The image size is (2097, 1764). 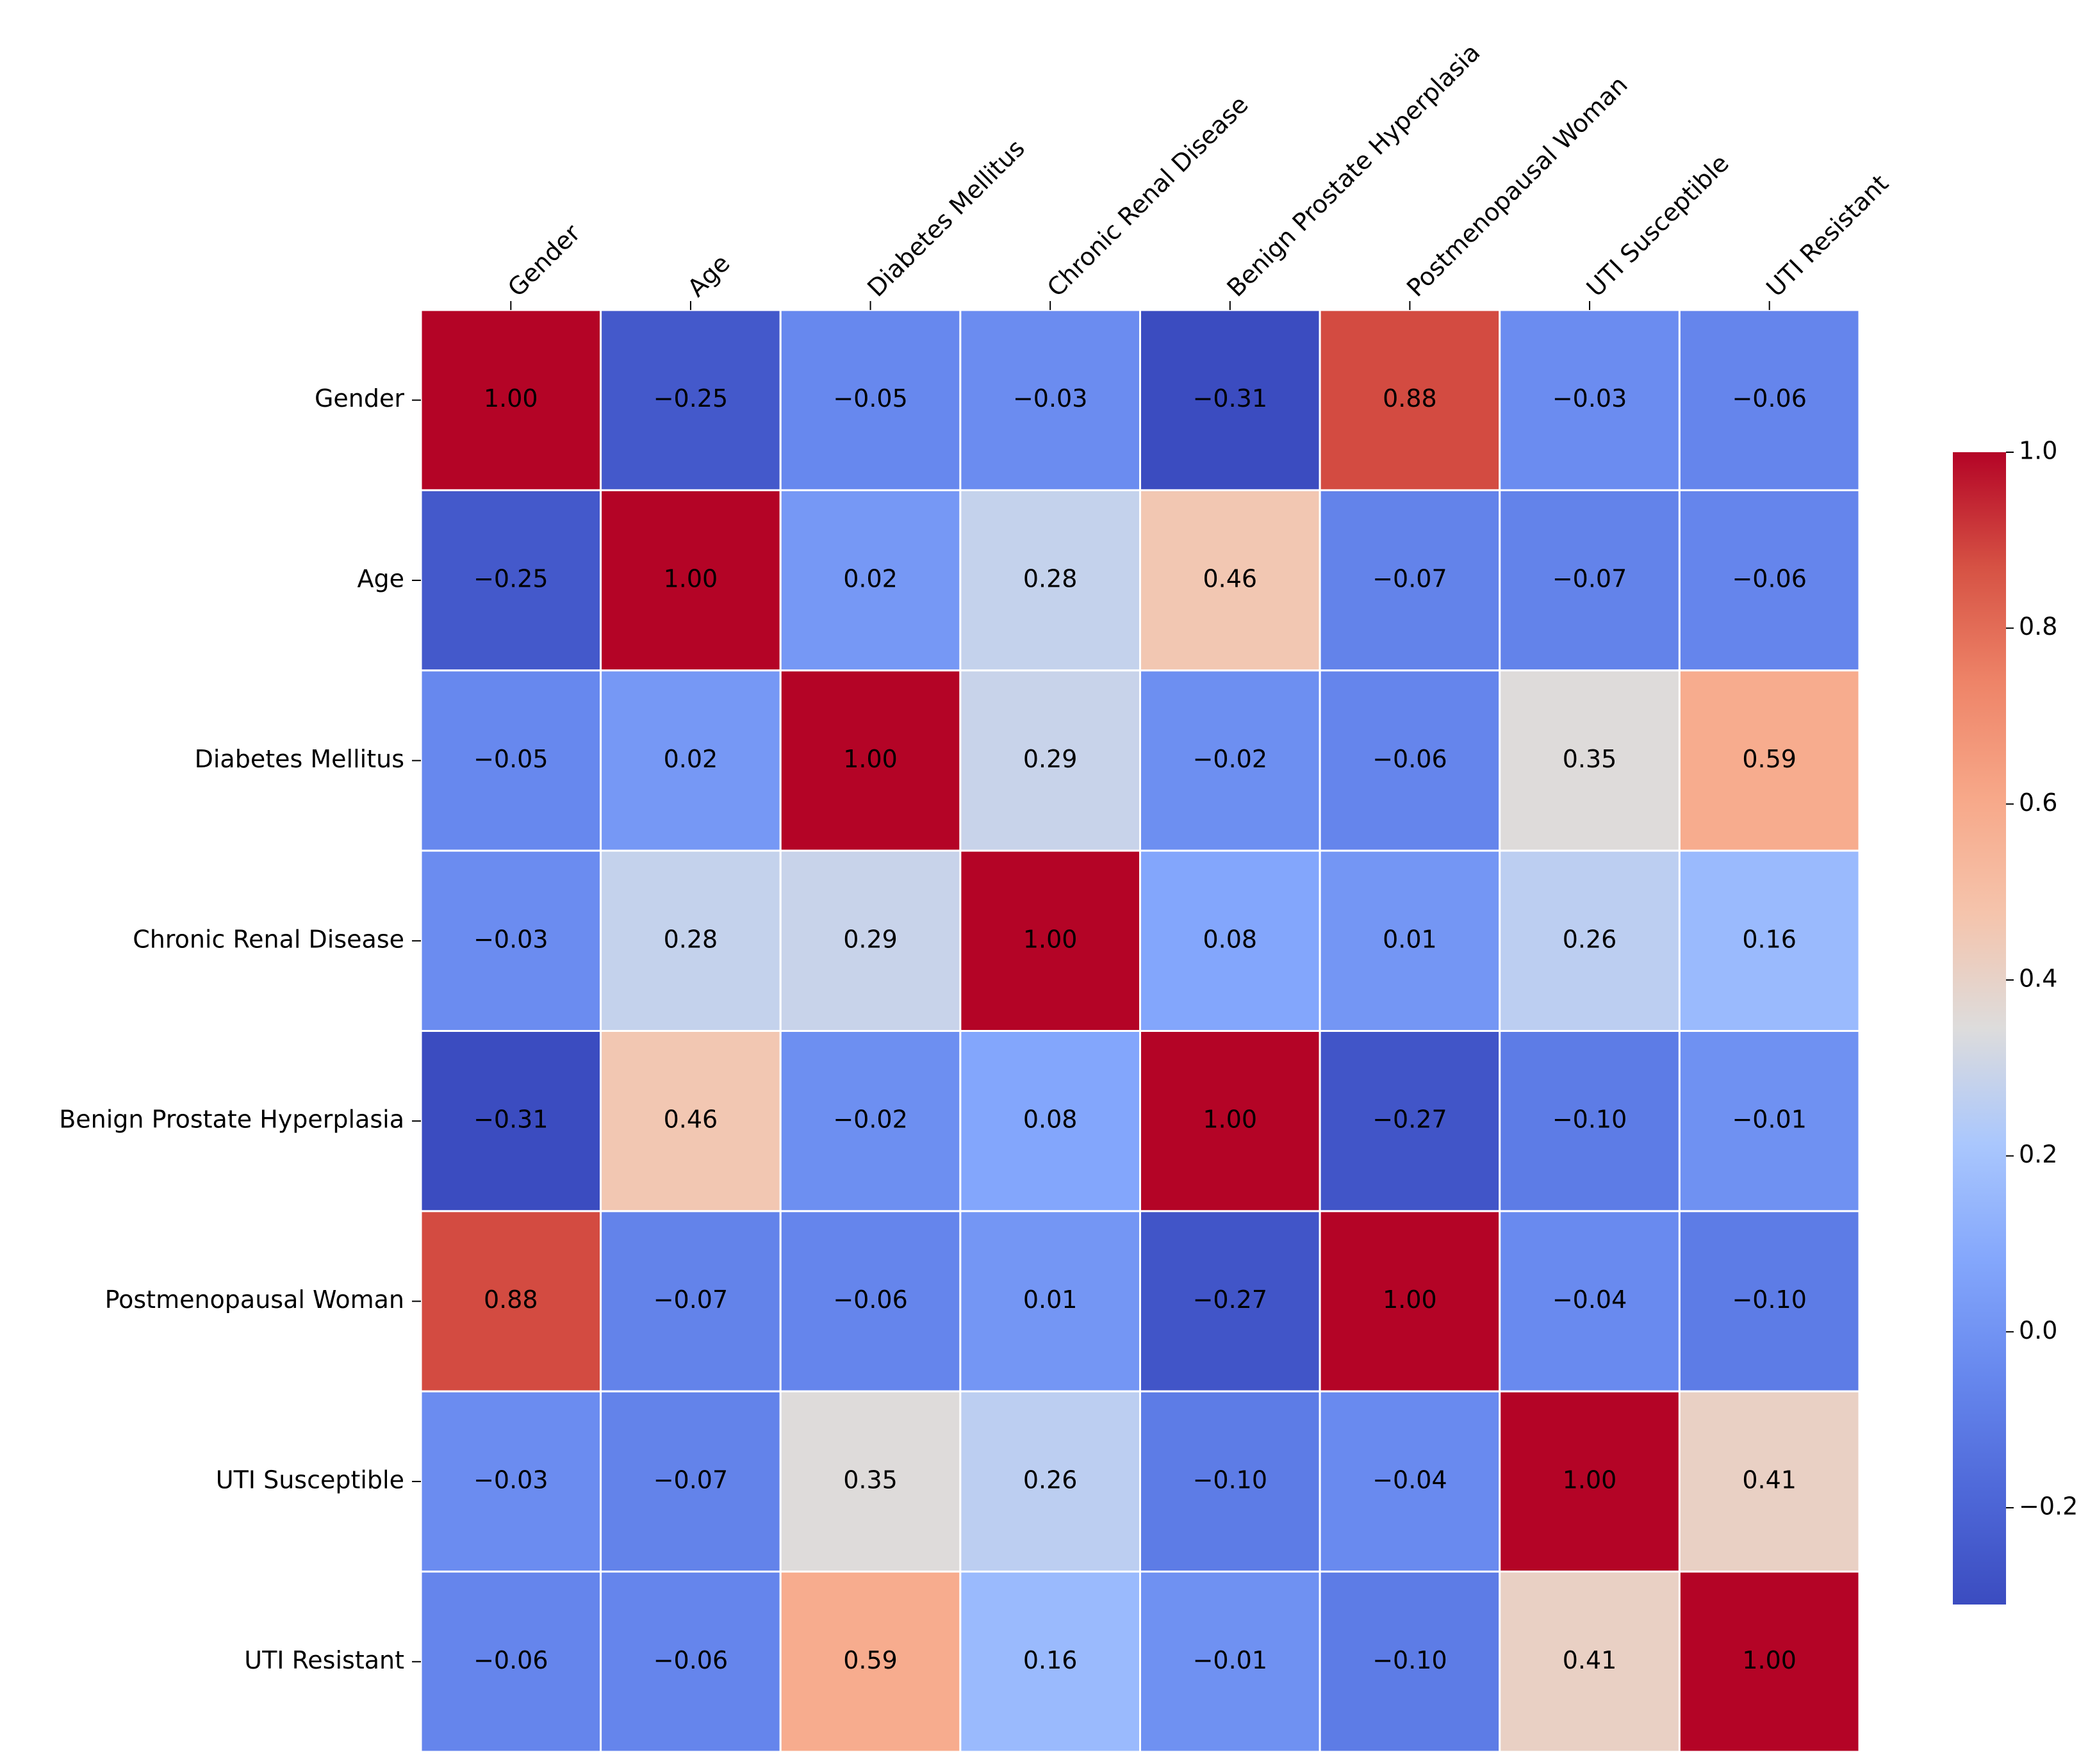 I want to click on colorbar-tick-label: 0.8, so click(x=2038, y=626).